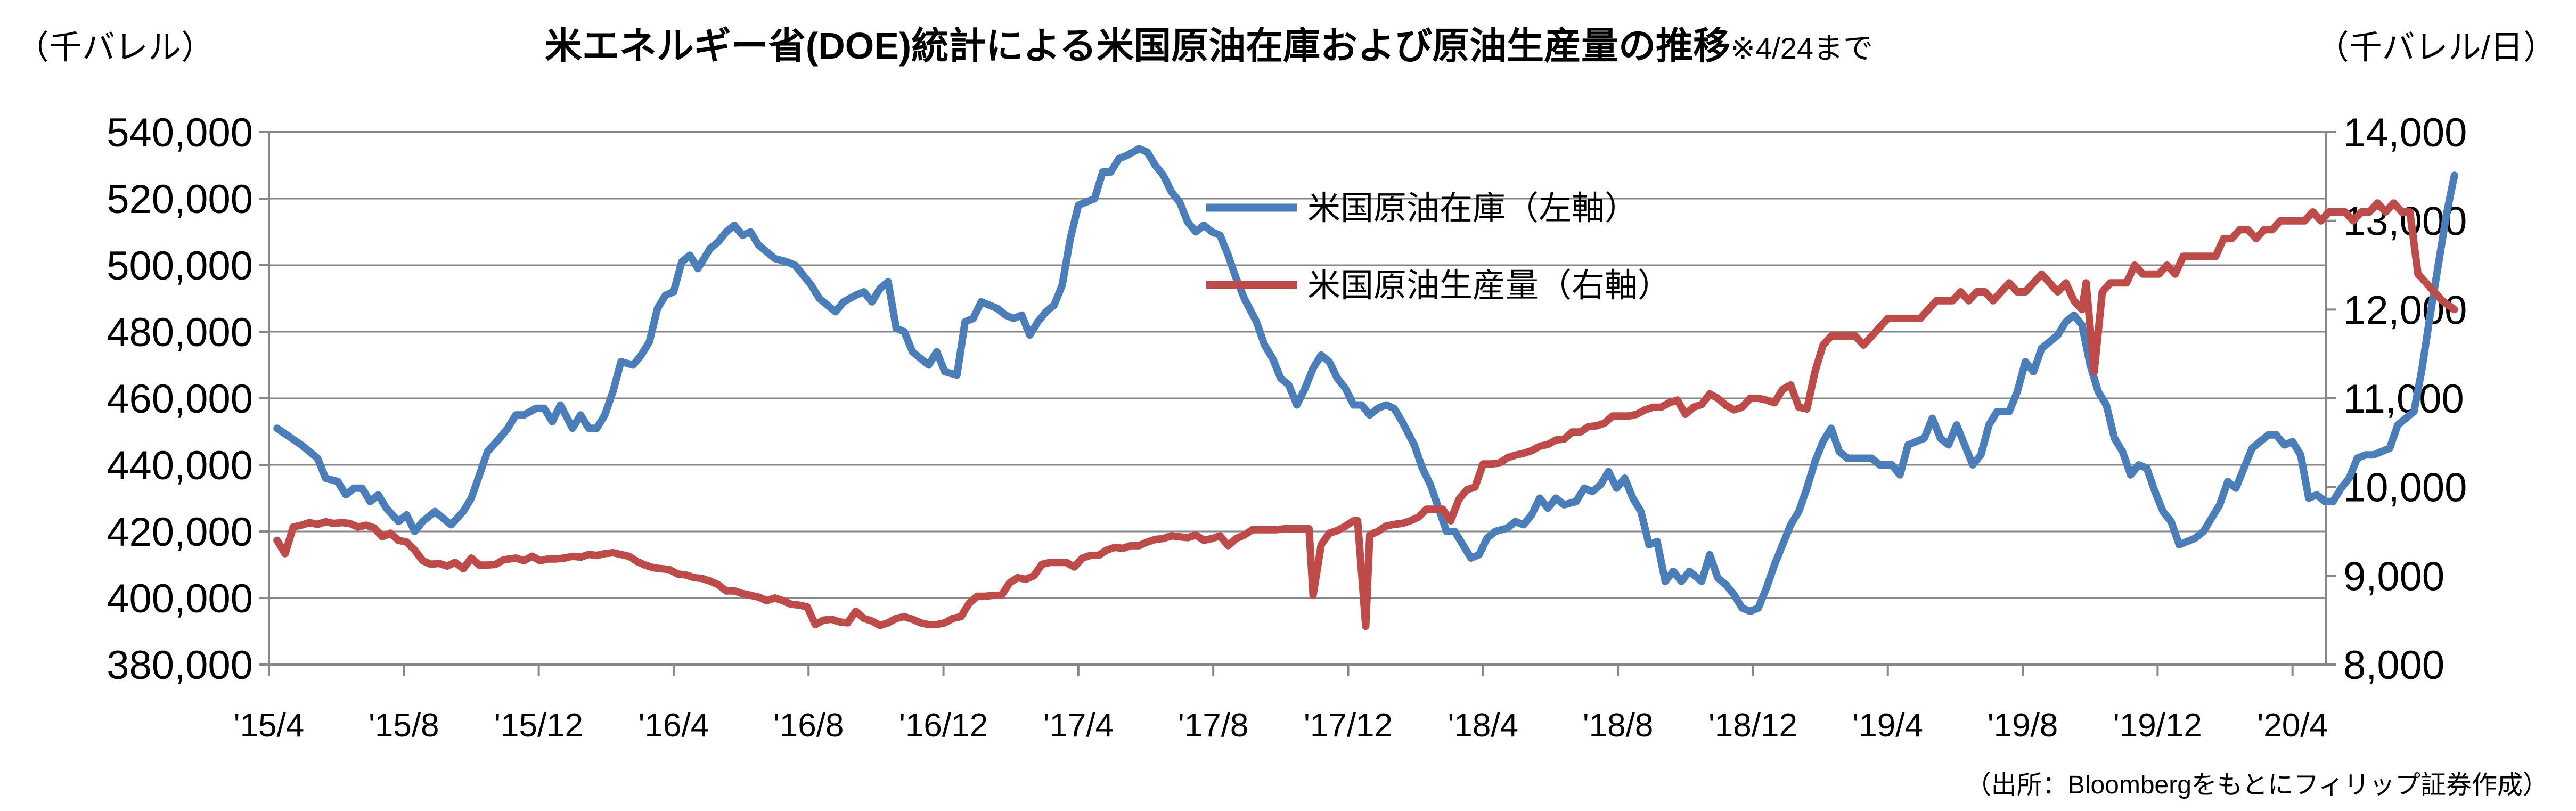  What do you see at coordinates (1213, 725) in the screenshot?
I see `x-tick-label: '17/8` at bounding box center [1213, 725].